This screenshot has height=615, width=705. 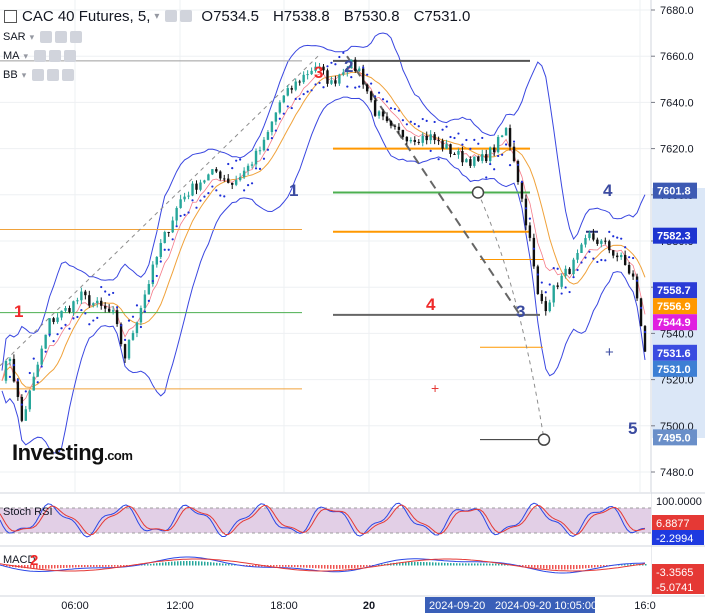 I want to click on arc-line, so click(x=511, y=316).